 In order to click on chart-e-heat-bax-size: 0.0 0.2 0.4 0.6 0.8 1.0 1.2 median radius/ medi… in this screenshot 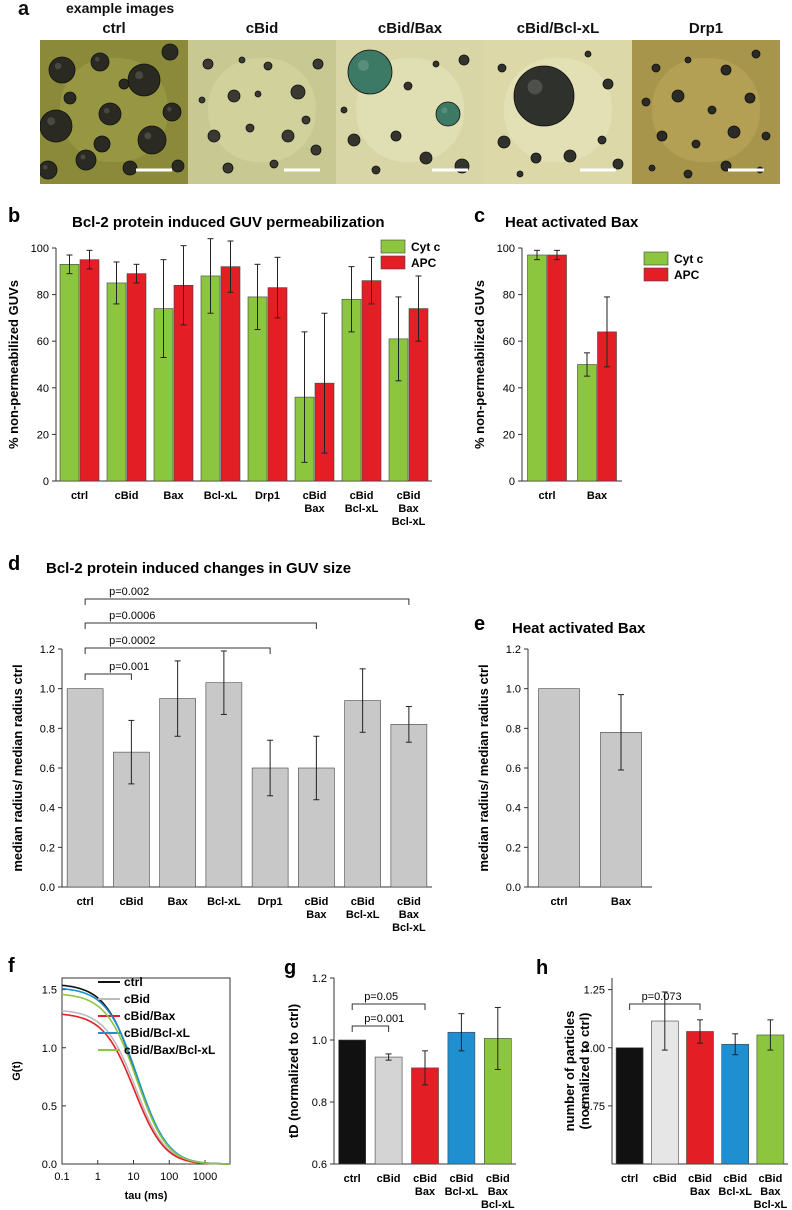, I will do `click(564, 776)`.